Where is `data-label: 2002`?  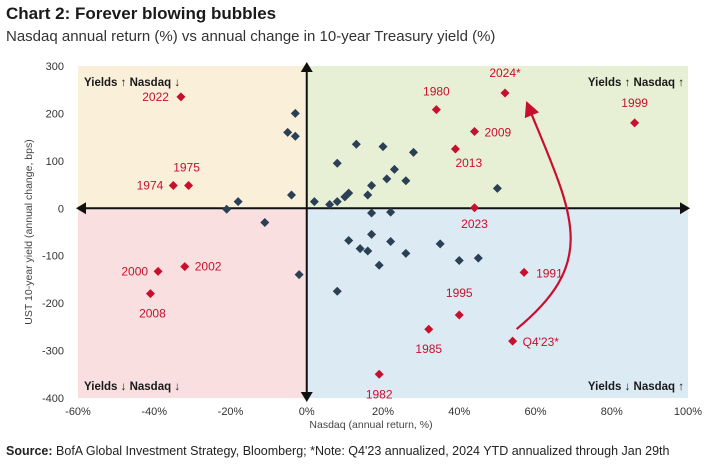 data-label: 2002 is located at coordinates (208, 267).